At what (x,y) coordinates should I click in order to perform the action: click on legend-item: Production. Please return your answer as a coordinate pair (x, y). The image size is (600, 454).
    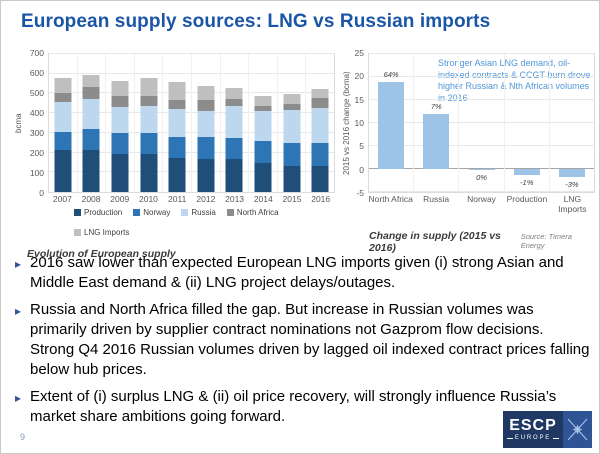
    Looking at the image, I should click on (98, 212).